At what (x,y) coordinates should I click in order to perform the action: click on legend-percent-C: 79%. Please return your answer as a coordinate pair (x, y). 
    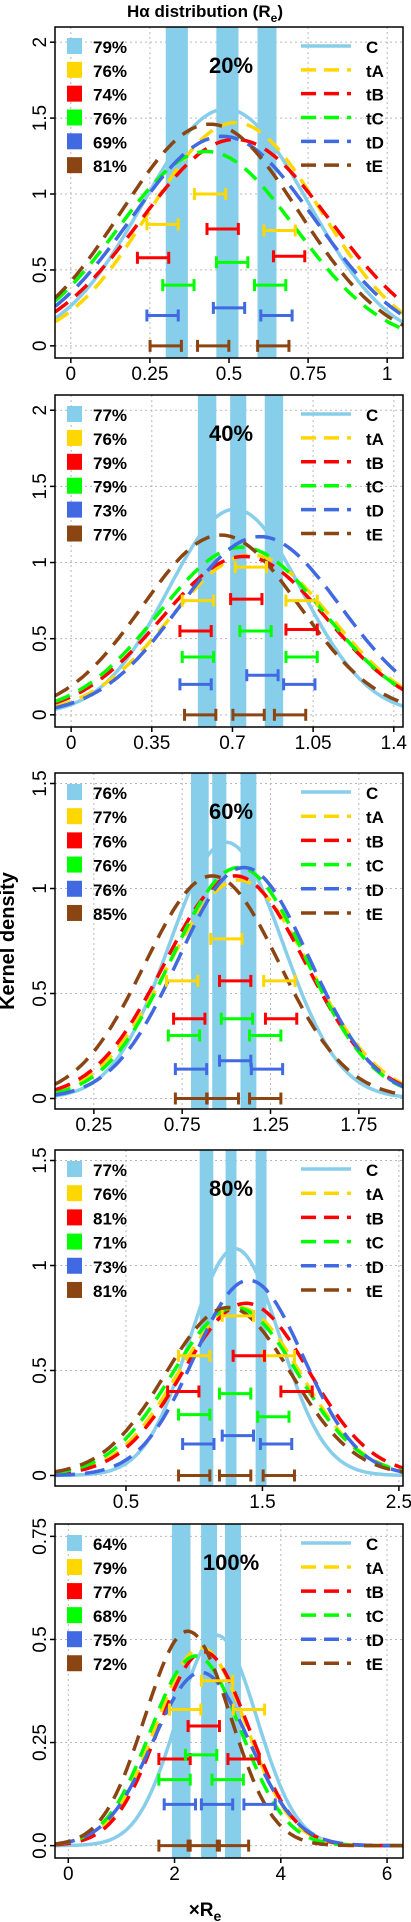
    Looking at the image, I should click on (110, 47).